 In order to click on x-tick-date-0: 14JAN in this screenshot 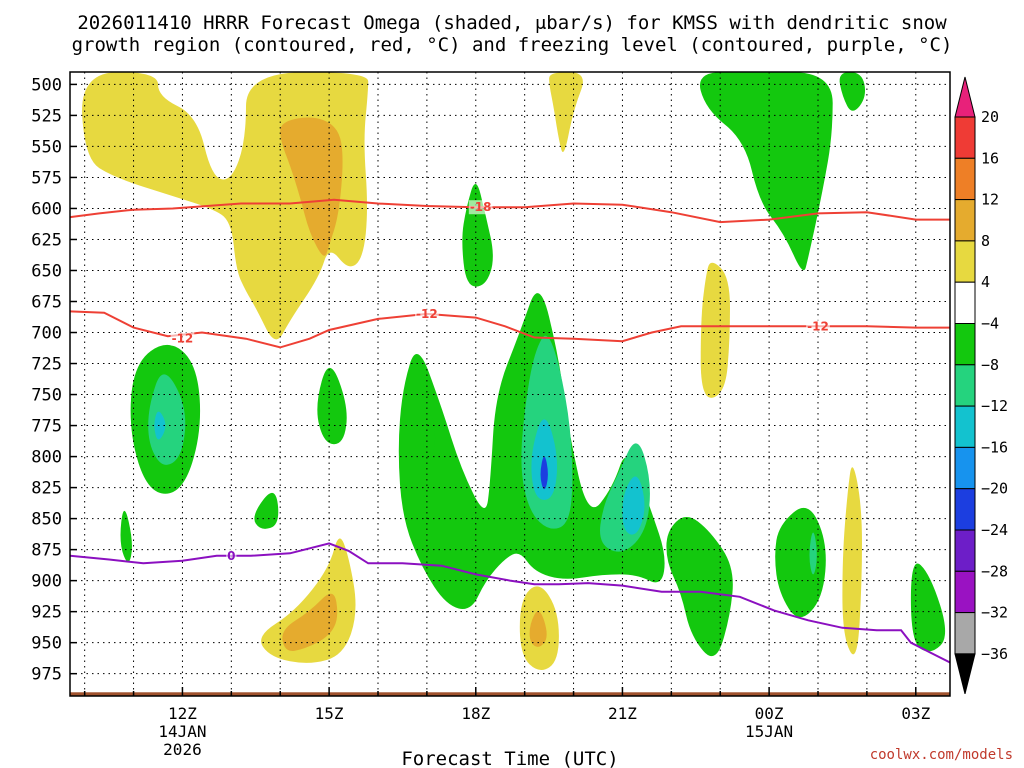, I will do `click(182, 731)`.